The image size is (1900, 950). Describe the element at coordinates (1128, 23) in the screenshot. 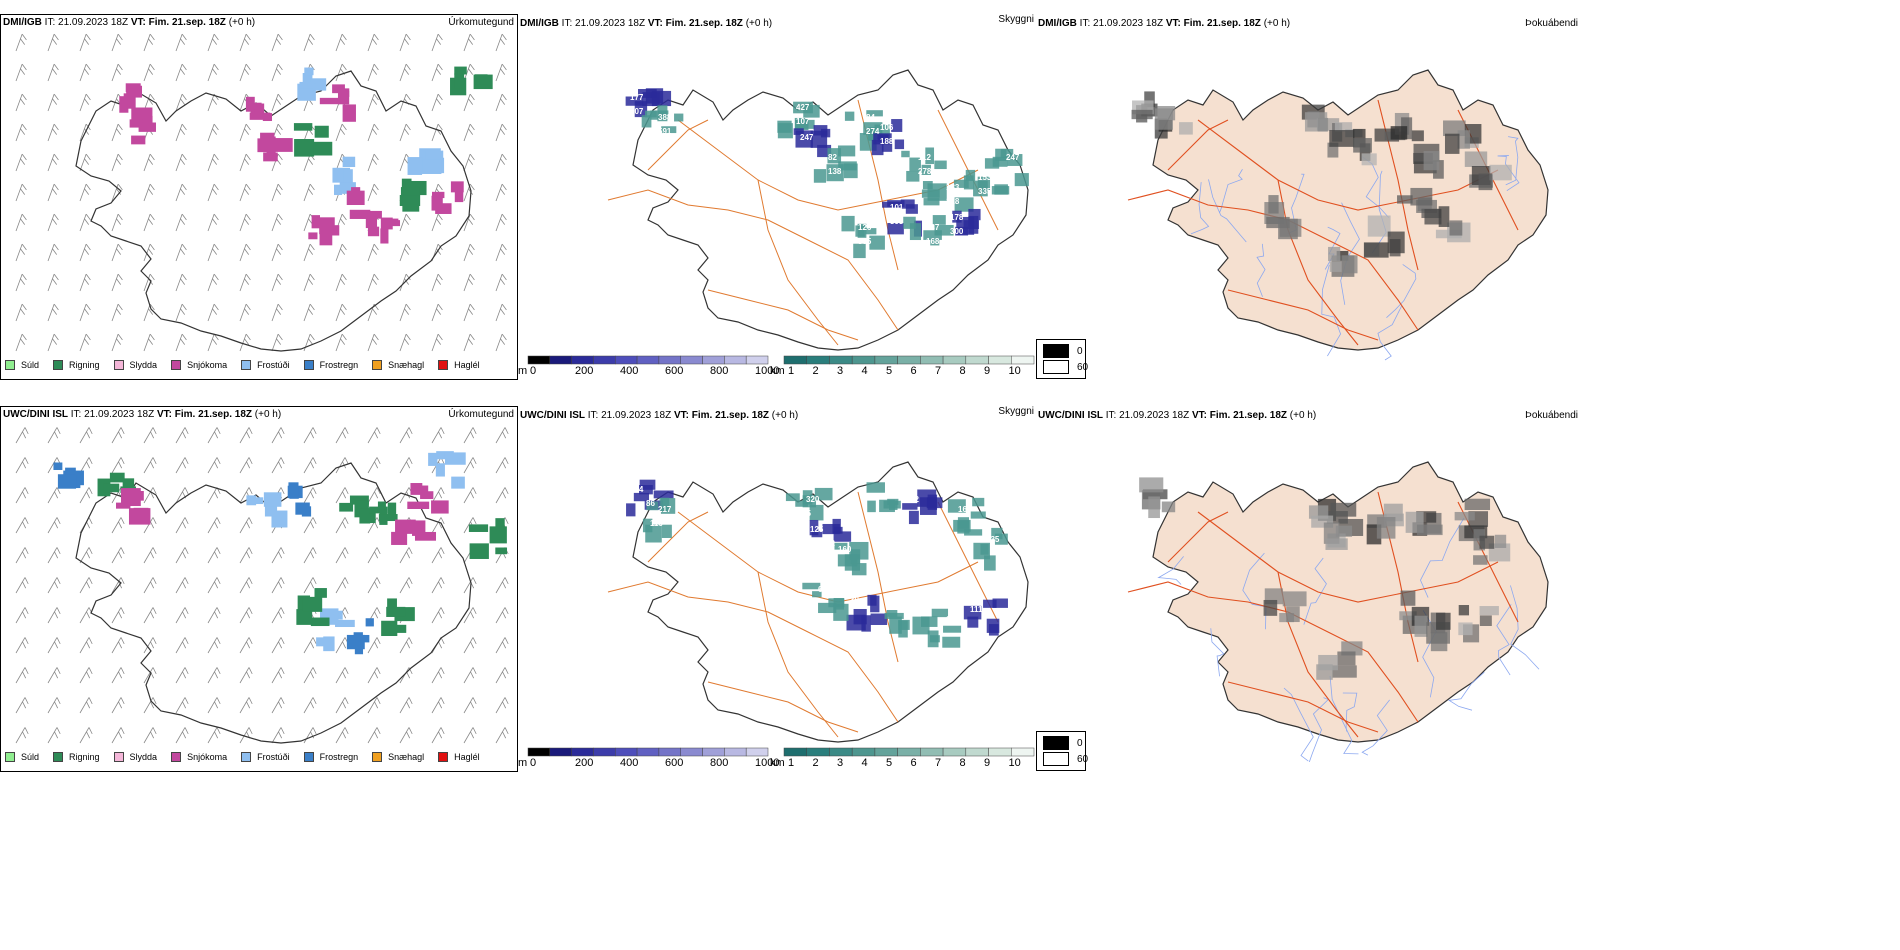

I see `it-value: 21.09.2023 18Z` at that location.